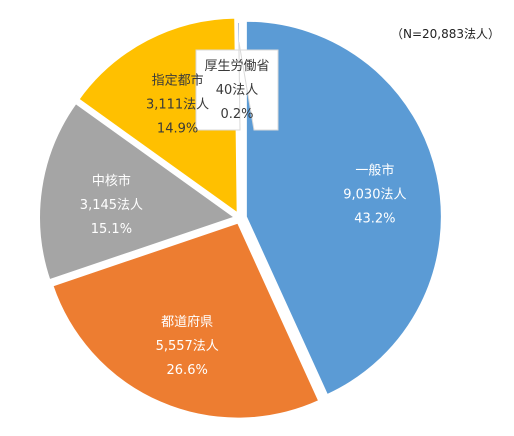  I want to click on sample-size-note: （N=20,883法人）, so click(445, 34).